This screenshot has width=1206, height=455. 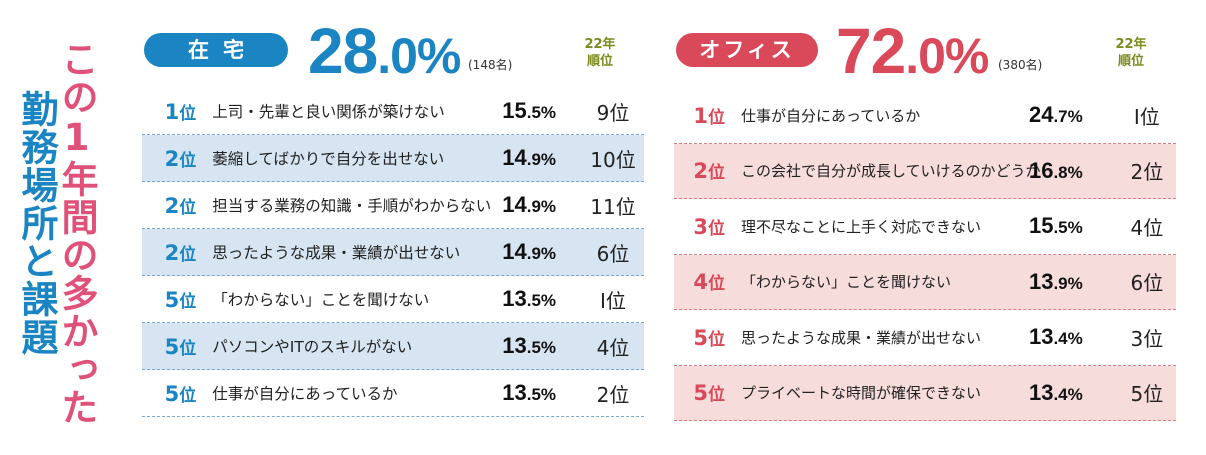 What do you see at coordinates (613, 253) in the screenshot?
I see `home-prev-rank: 6位` at bounding box center [613, 253].